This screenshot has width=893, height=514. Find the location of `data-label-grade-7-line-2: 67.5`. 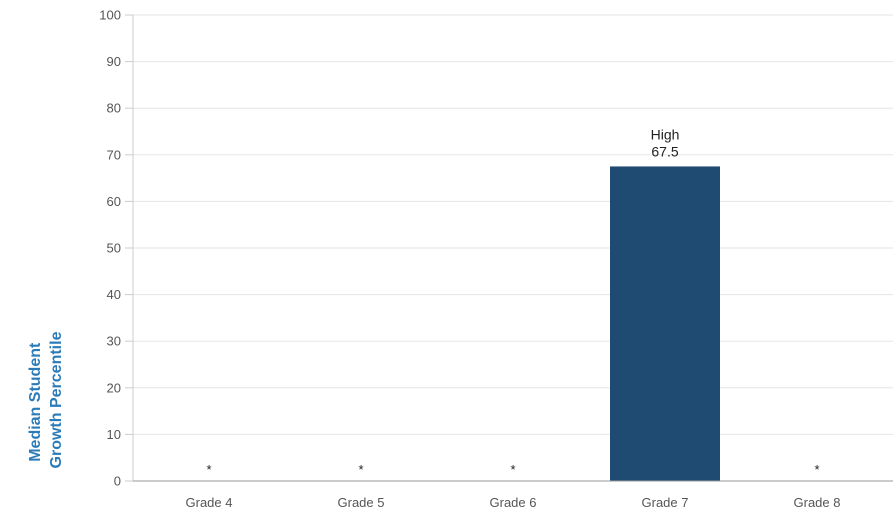

data-label-grade-7-line-2: 67.5 is located at coordinates (664, 151).